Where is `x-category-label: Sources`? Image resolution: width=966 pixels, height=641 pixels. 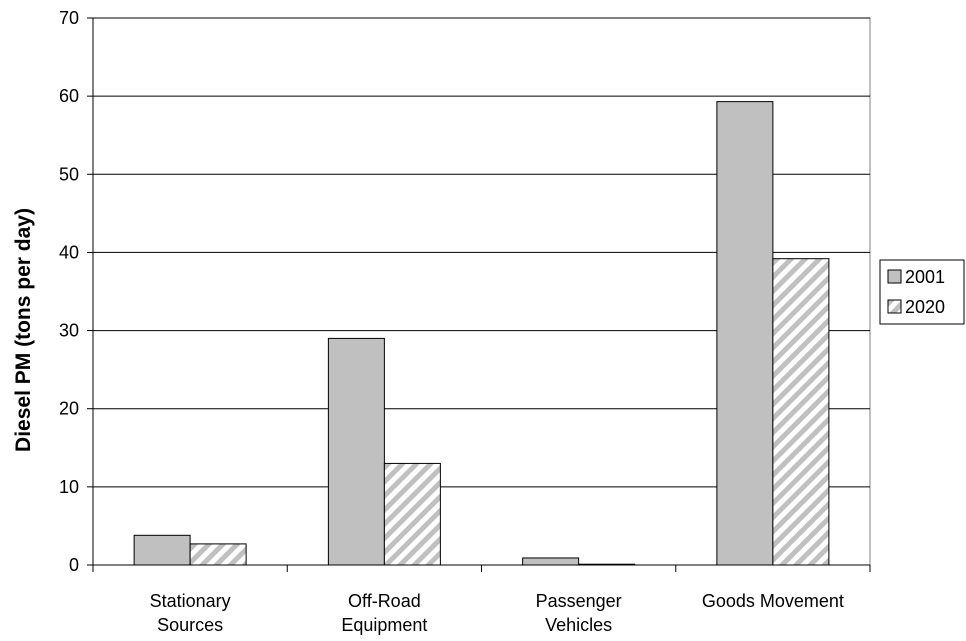 x-category-label: Sources is located at coordinates (190, 625).